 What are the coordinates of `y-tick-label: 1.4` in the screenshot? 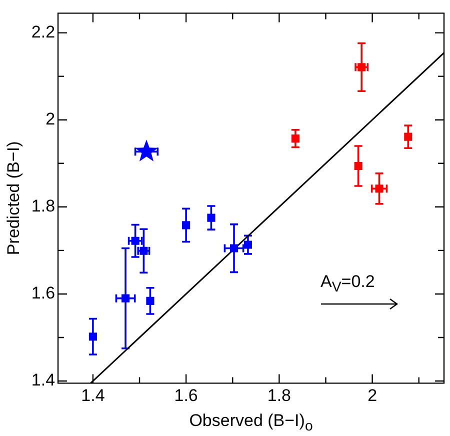 It's located at (43, 380).